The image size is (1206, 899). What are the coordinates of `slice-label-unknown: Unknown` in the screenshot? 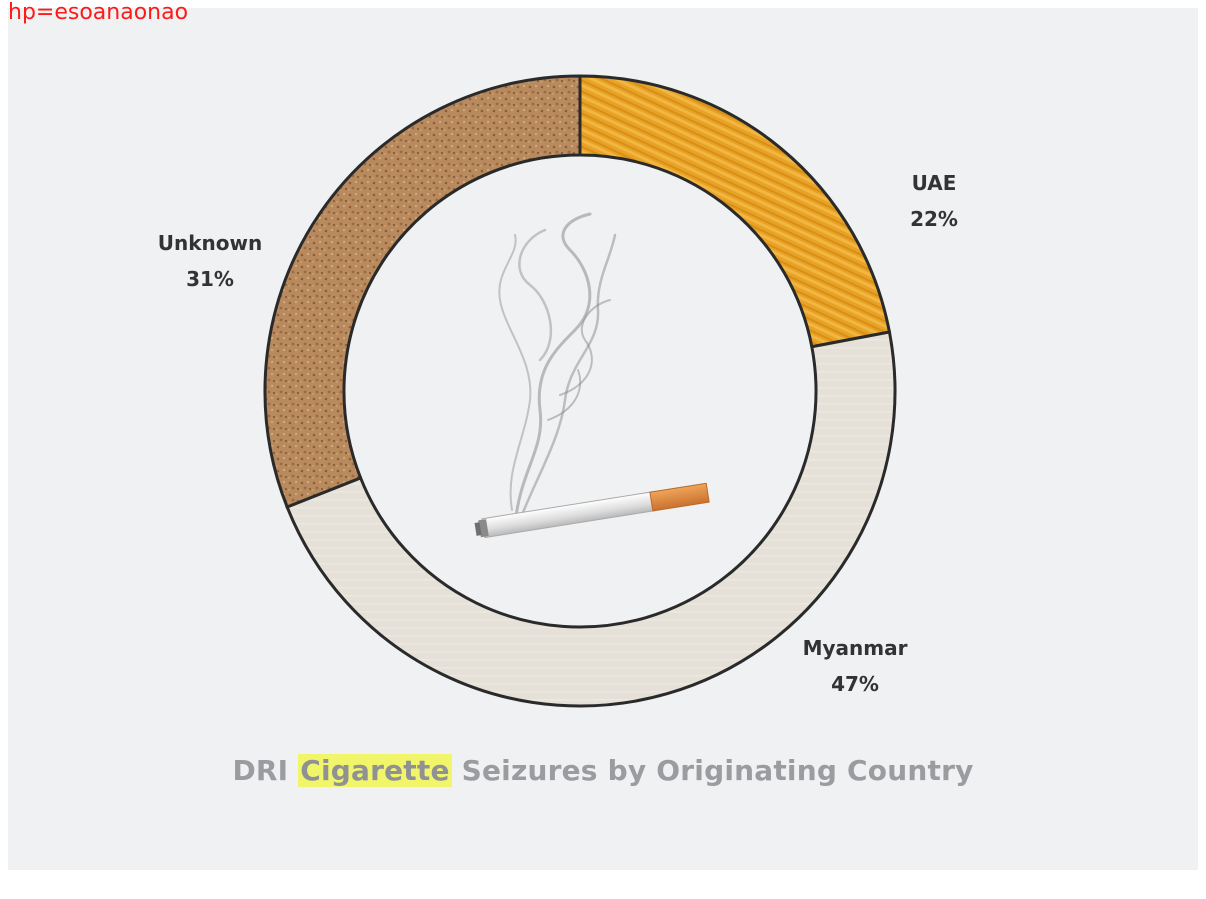 It's located at (210, 243).